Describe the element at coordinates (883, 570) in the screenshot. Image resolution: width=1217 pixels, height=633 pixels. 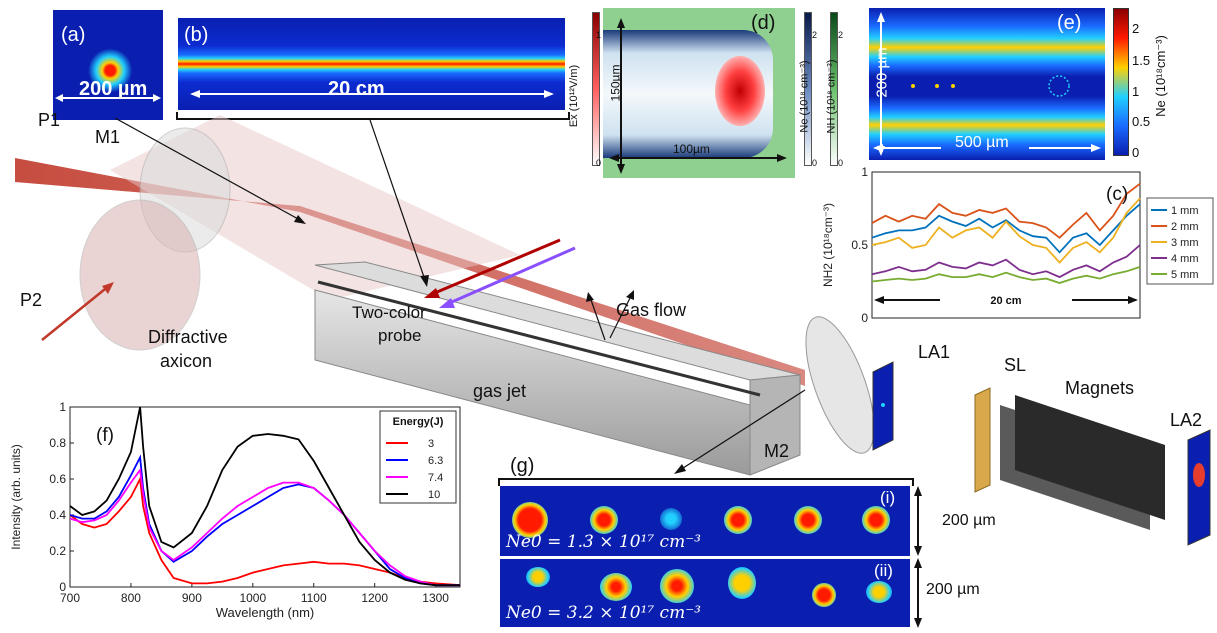
I see `panel-g-row-ii-tag: (ii)` at that location.